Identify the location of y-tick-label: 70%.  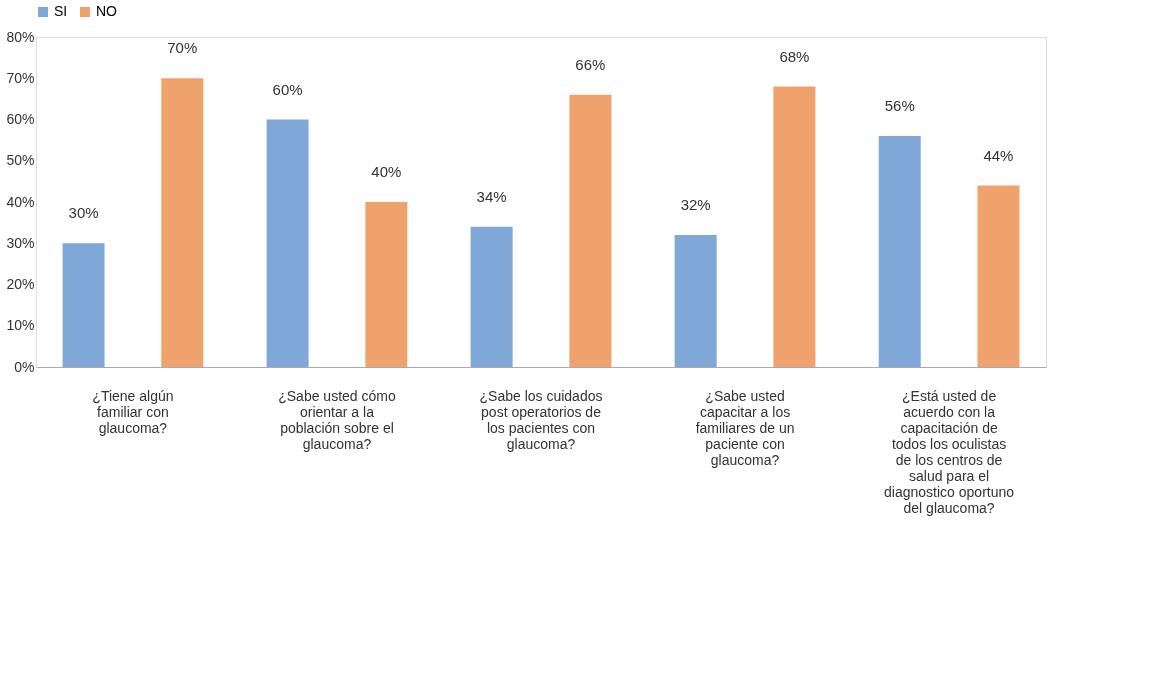
(20, 77).